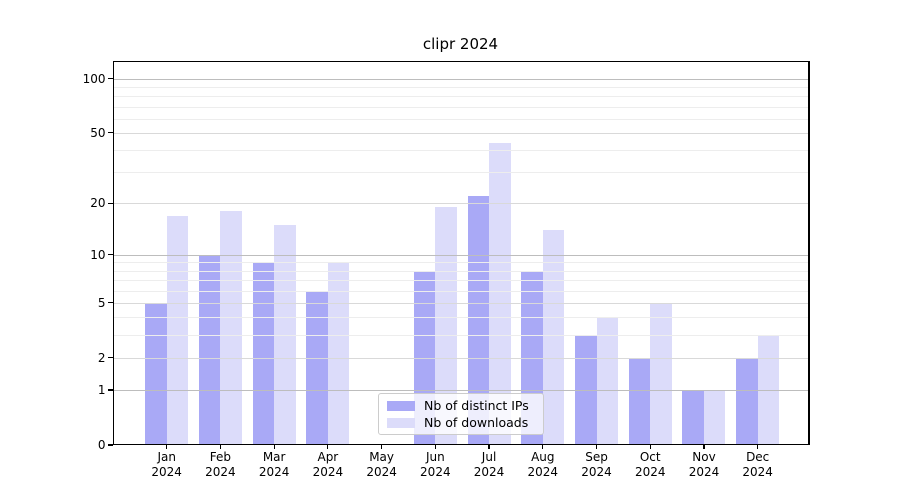  I want to click on y-tick-label-5: 5, so click(101, 302).